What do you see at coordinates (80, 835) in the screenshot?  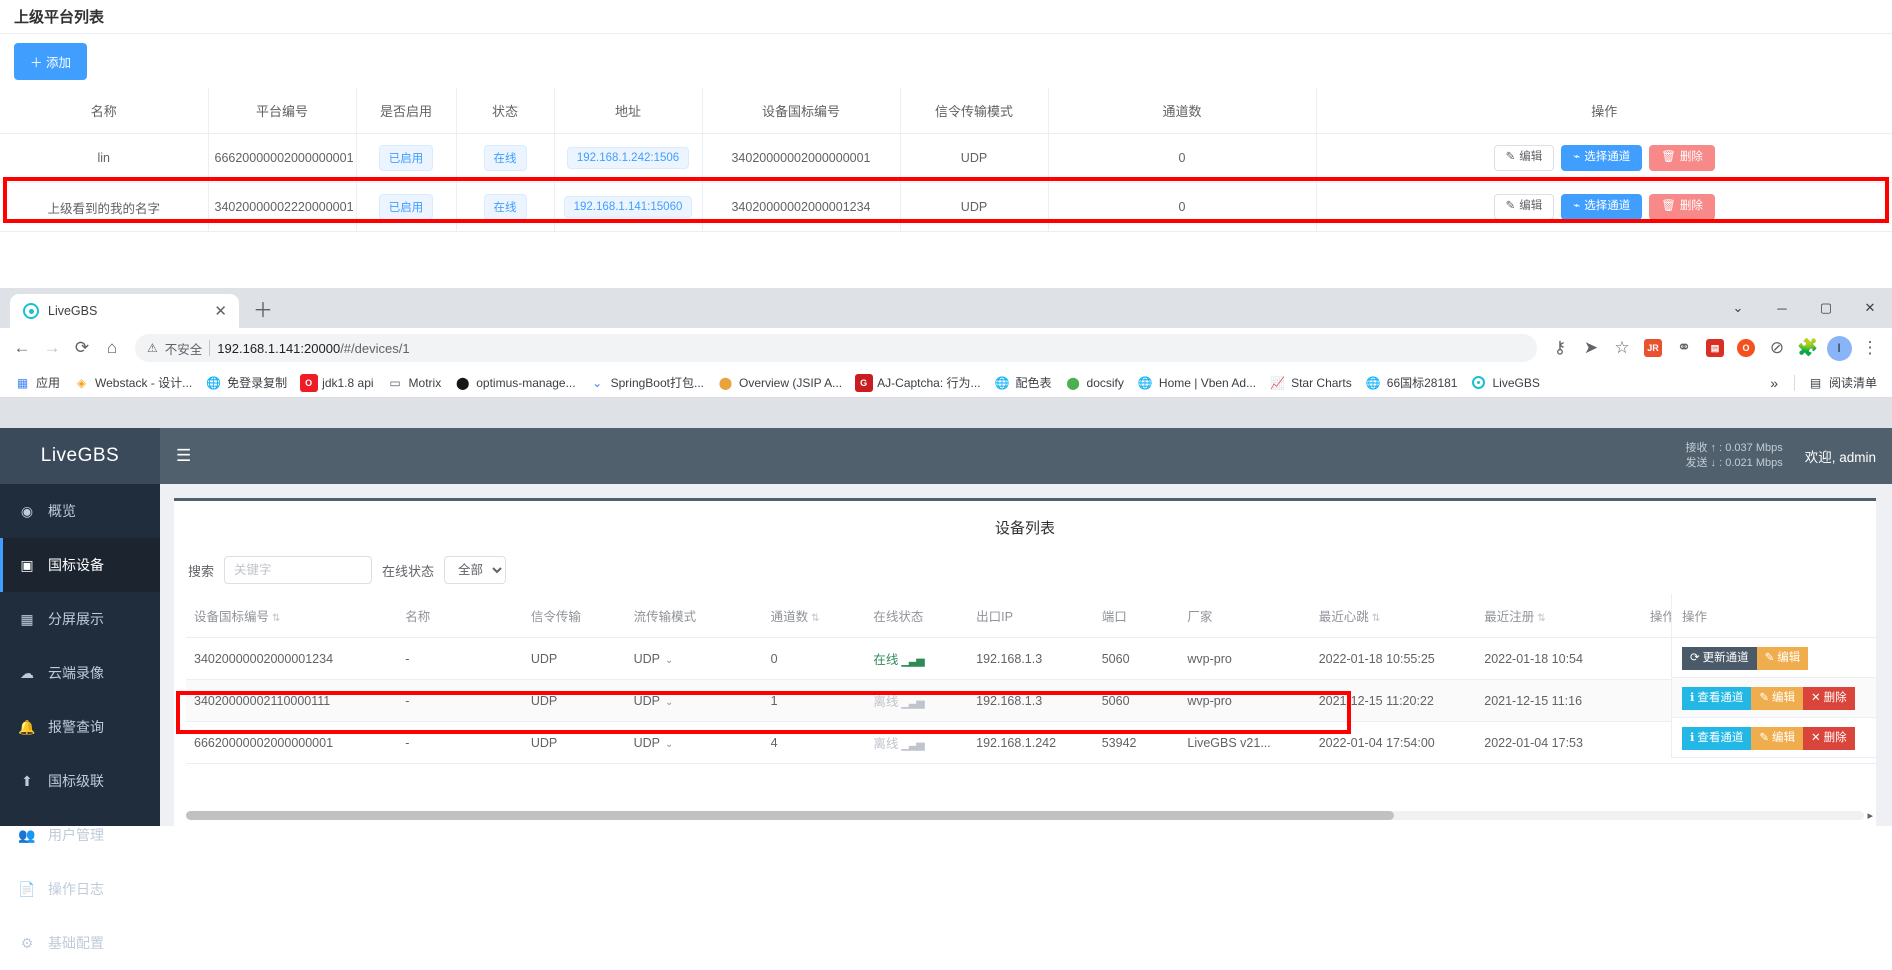 I see `sidebar-item-user-management: 👥 用户管理` at bounding box center [80, 835].